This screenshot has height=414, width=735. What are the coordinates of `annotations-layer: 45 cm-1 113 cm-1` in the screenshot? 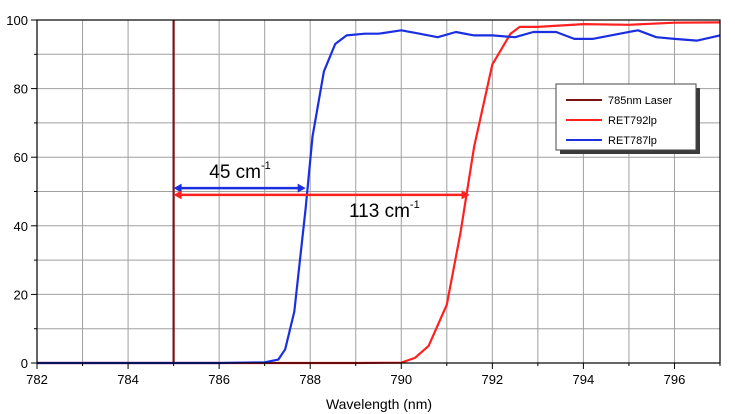 It's located at (321, 191).